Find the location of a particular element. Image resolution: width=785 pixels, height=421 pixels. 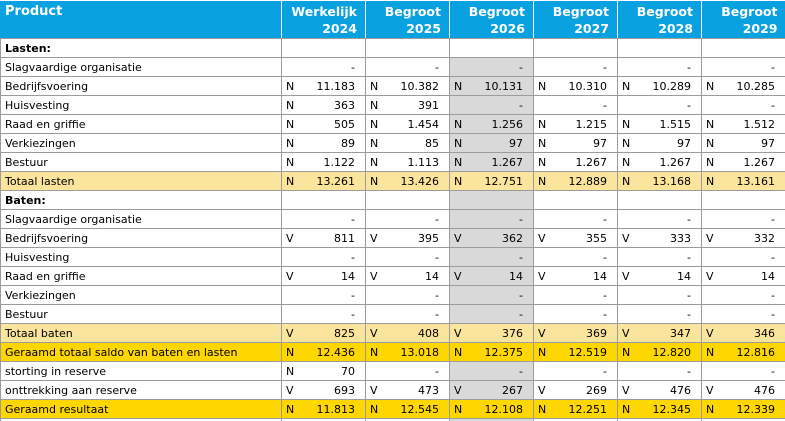

amount-value: 13.168 is located at coordinates (672, 181).